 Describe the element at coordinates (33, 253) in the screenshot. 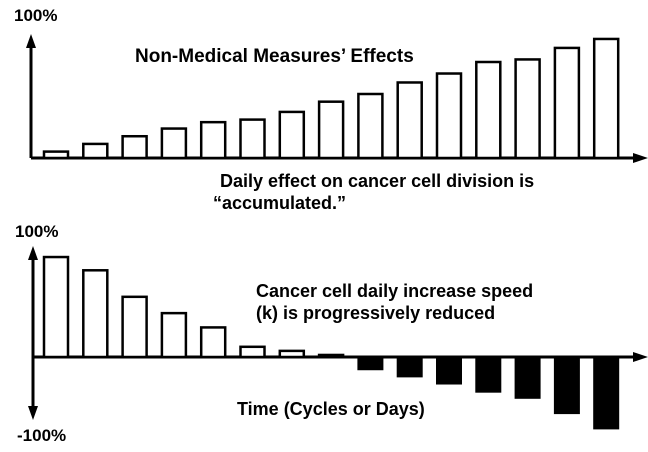

I see `bottom-chart-y-axis-arrow-up` at that location.